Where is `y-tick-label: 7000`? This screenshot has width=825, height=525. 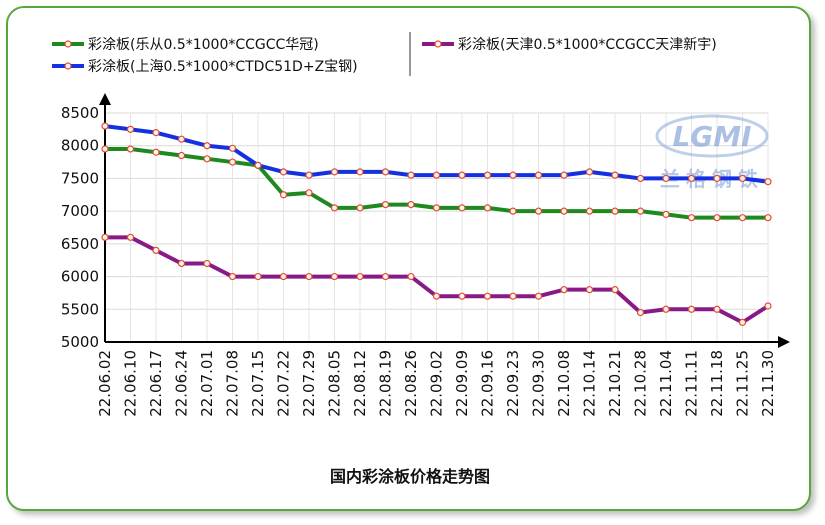 y-tick-label: 7000 is located at coordinates (80, 211).